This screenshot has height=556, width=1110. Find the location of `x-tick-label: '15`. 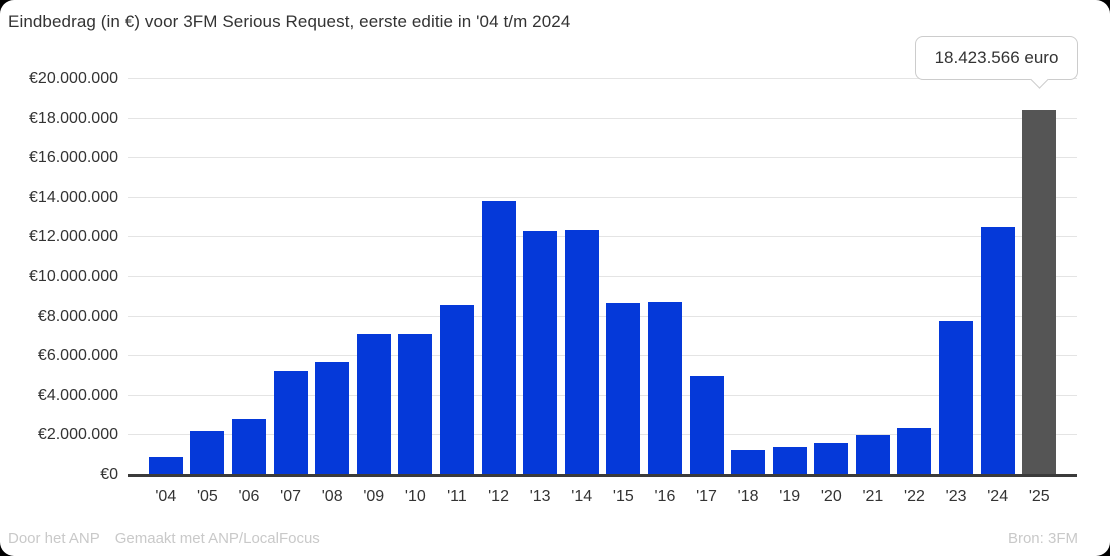

x-tick-label: '15 is located at coordinates (623, 496).